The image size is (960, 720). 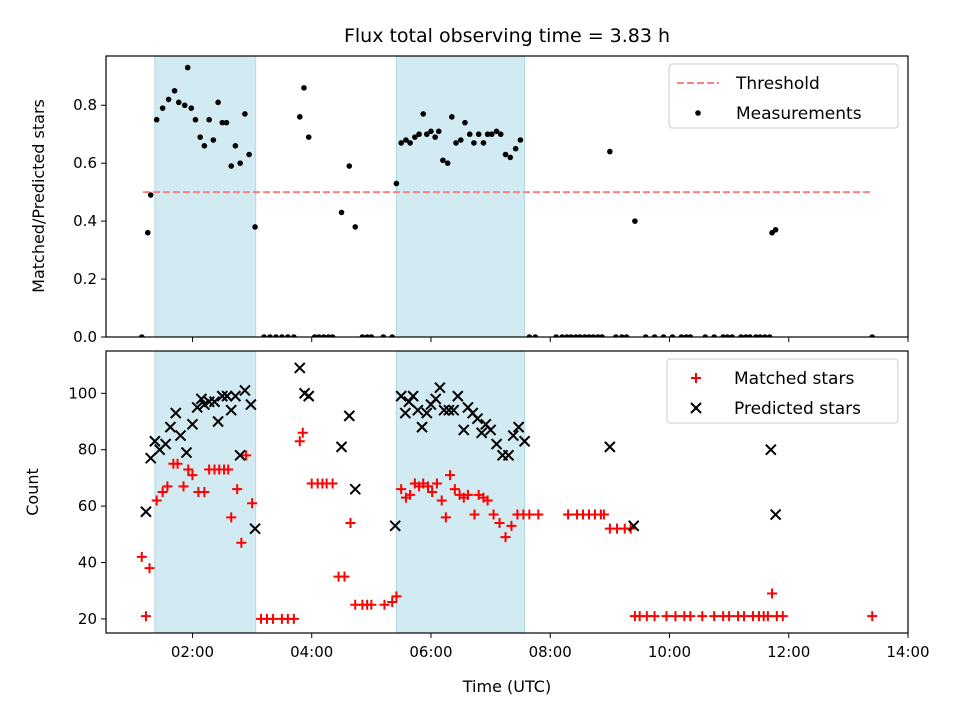 I want to click on legend-label: Matched stars, so click(x=794, y=379).